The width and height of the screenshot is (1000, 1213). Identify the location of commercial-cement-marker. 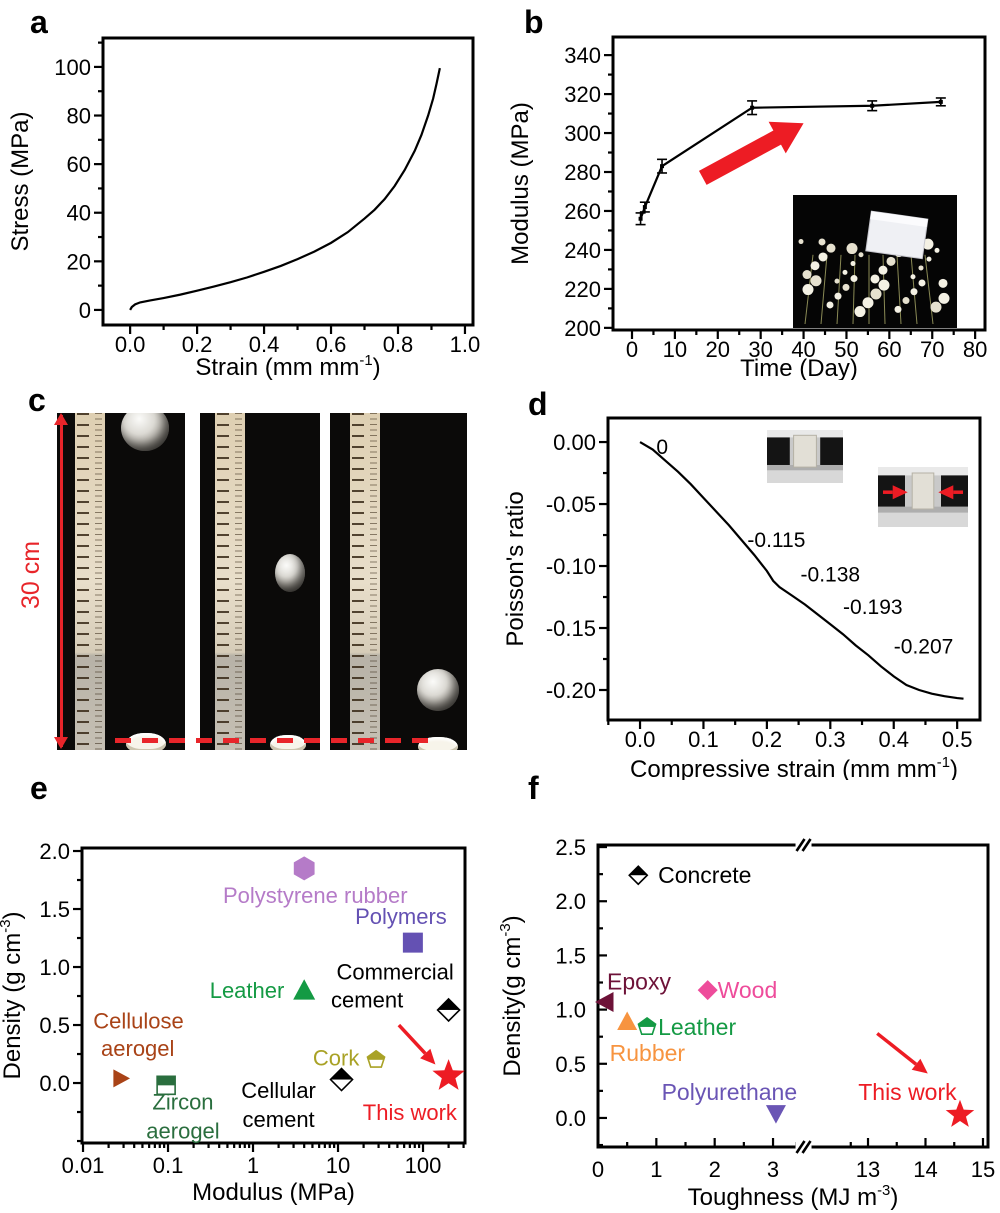
(448, 1010).